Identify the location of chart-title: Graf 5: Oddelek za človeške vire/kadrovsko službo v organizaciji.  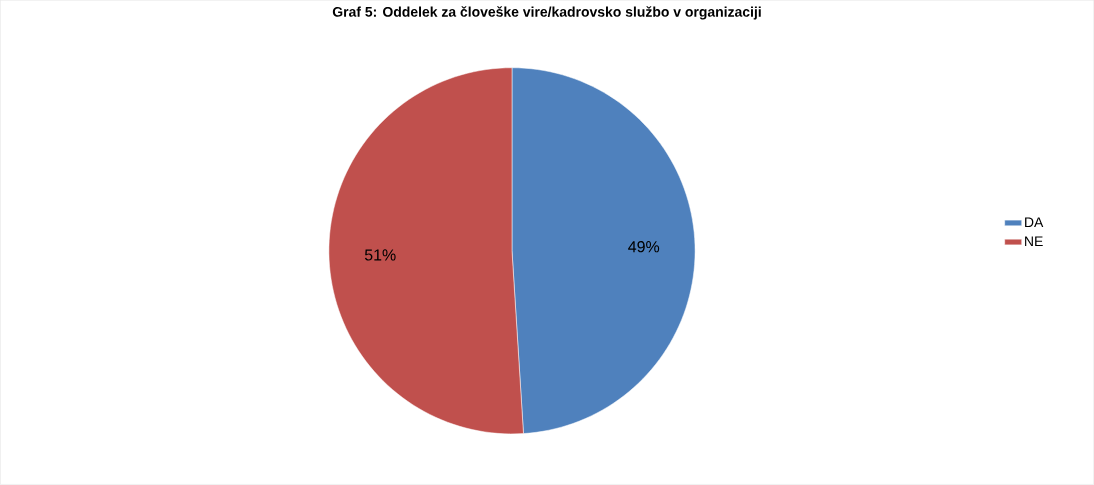
(546, 13).